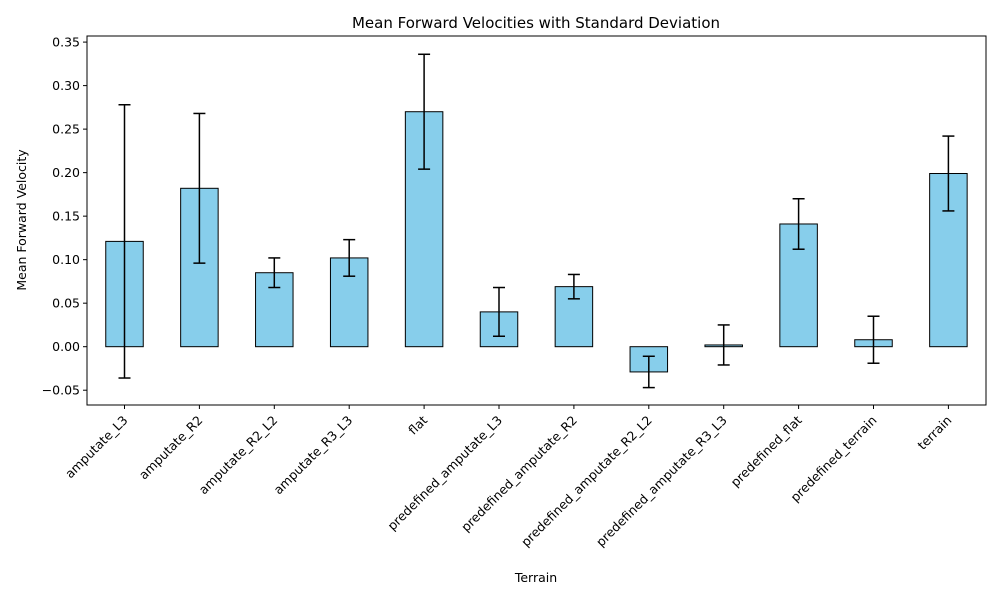  I want to click on y-tick-label: 0.30, so click(66, 85).